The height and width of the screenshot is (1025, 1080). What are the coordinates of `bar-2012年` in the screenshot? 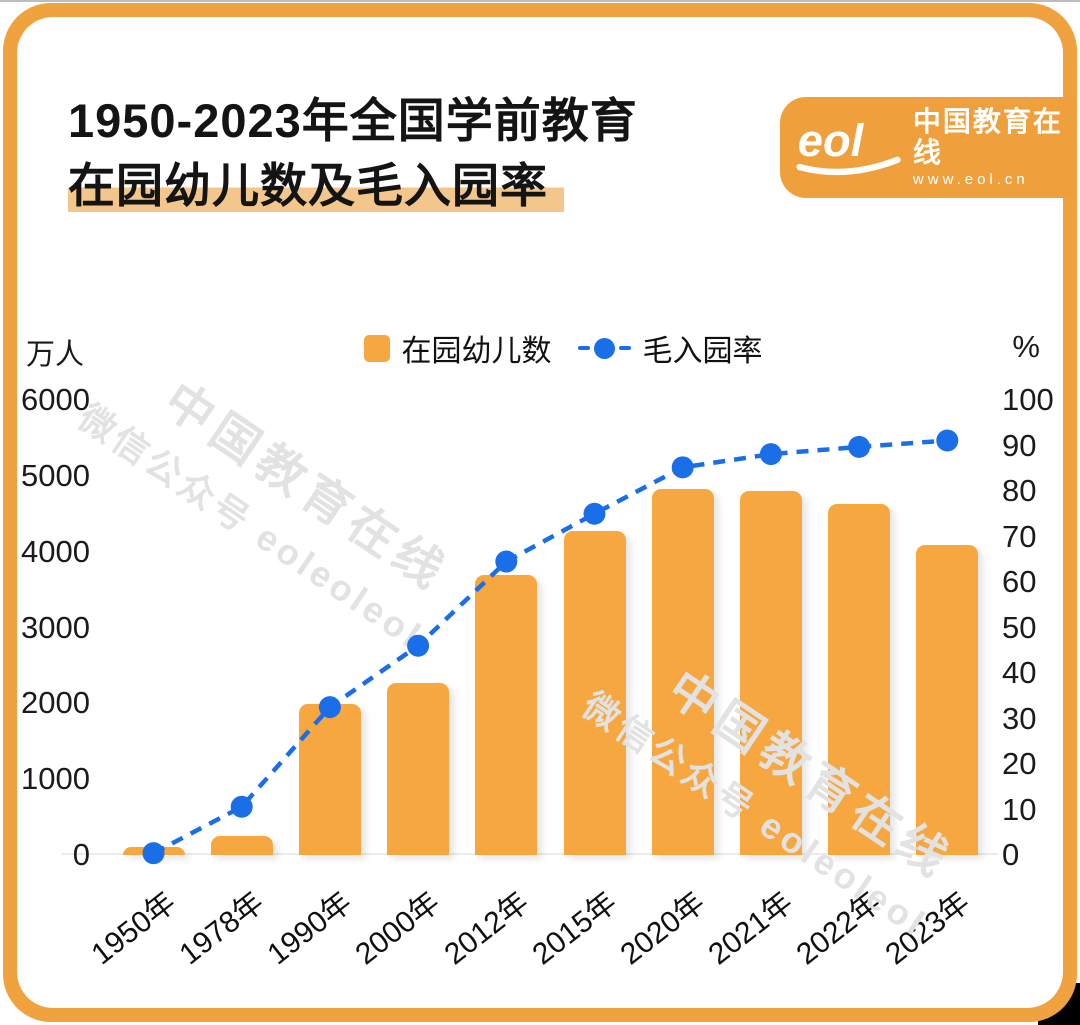 It's located at (506, 715).